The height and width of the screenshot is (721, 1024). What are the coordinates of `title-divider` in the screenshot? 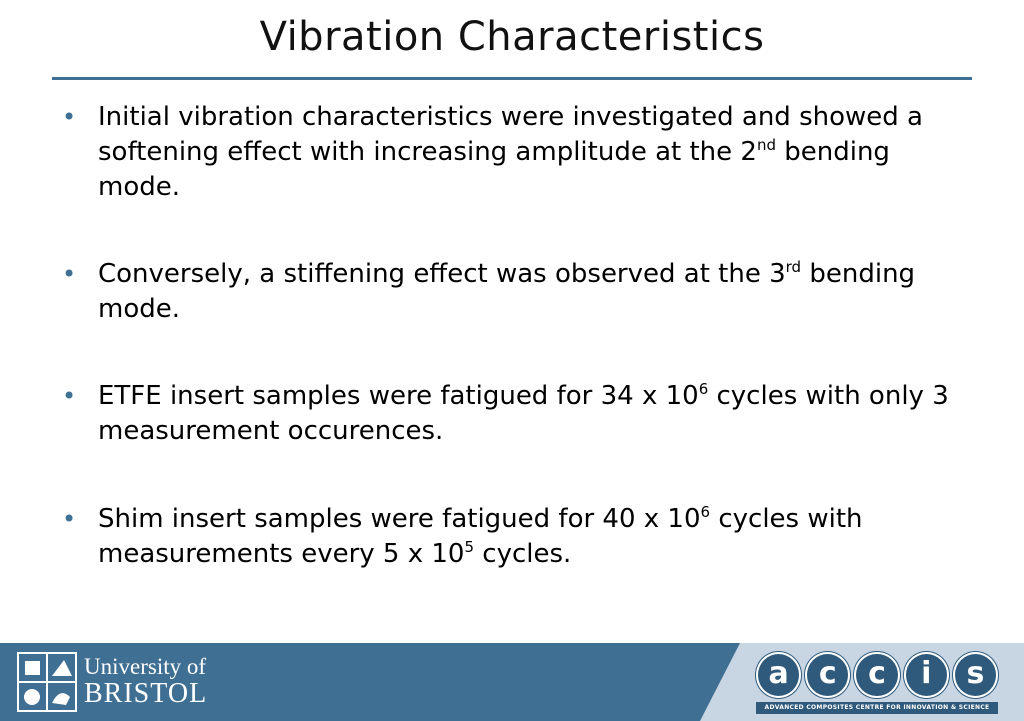 It's located at (512, 78).